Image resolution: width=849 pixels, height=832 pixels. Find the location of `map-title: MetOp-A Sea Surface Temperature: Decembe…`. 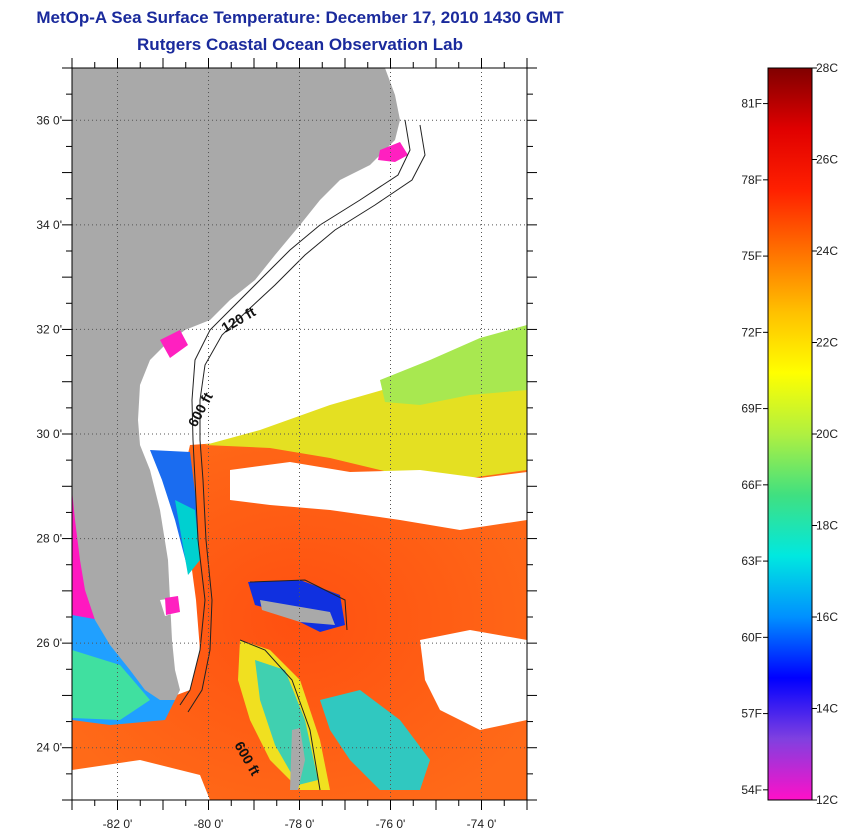

map-title: MetOp-A Sea Surface Temperature: Decembe… is located at coordinates (300, 17).